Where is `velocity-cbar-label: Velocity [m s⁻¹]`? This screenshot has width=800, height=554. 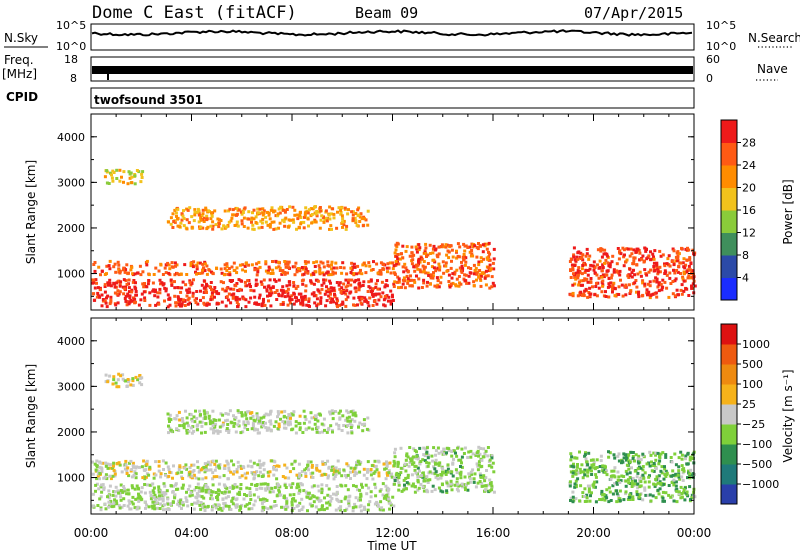 velocity-cbar-label: Velocity [m s⁻¹] is located at coordinates (788, 415).